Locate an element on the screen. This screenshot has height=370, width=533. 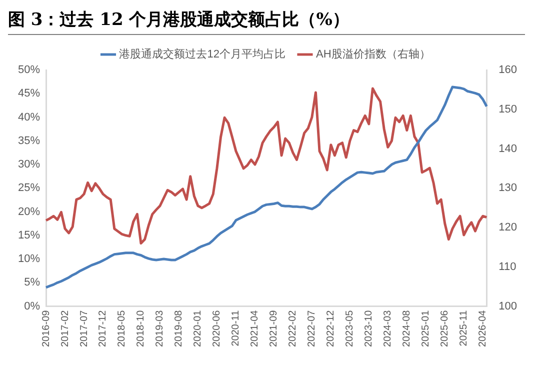
y2-tick-label: 110 is located at coordinates (507, 266).